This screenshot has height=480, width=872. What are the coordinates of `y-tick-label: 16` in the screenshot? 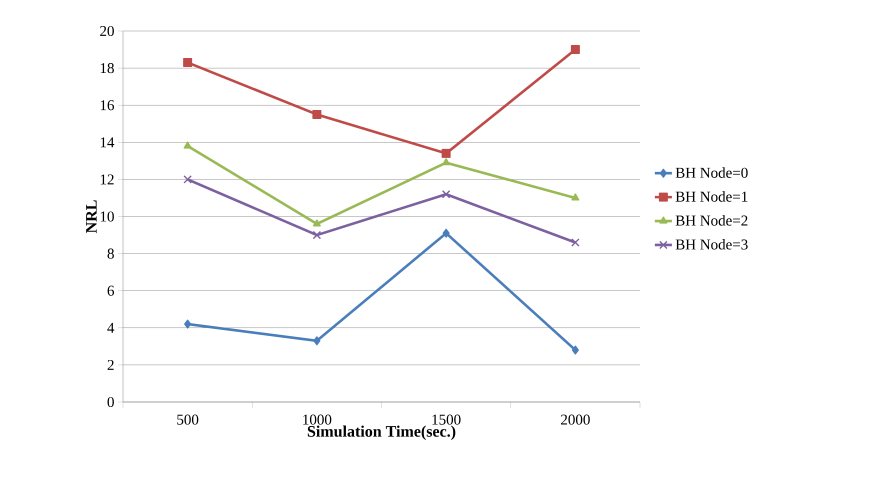 It's located at (107, 105).